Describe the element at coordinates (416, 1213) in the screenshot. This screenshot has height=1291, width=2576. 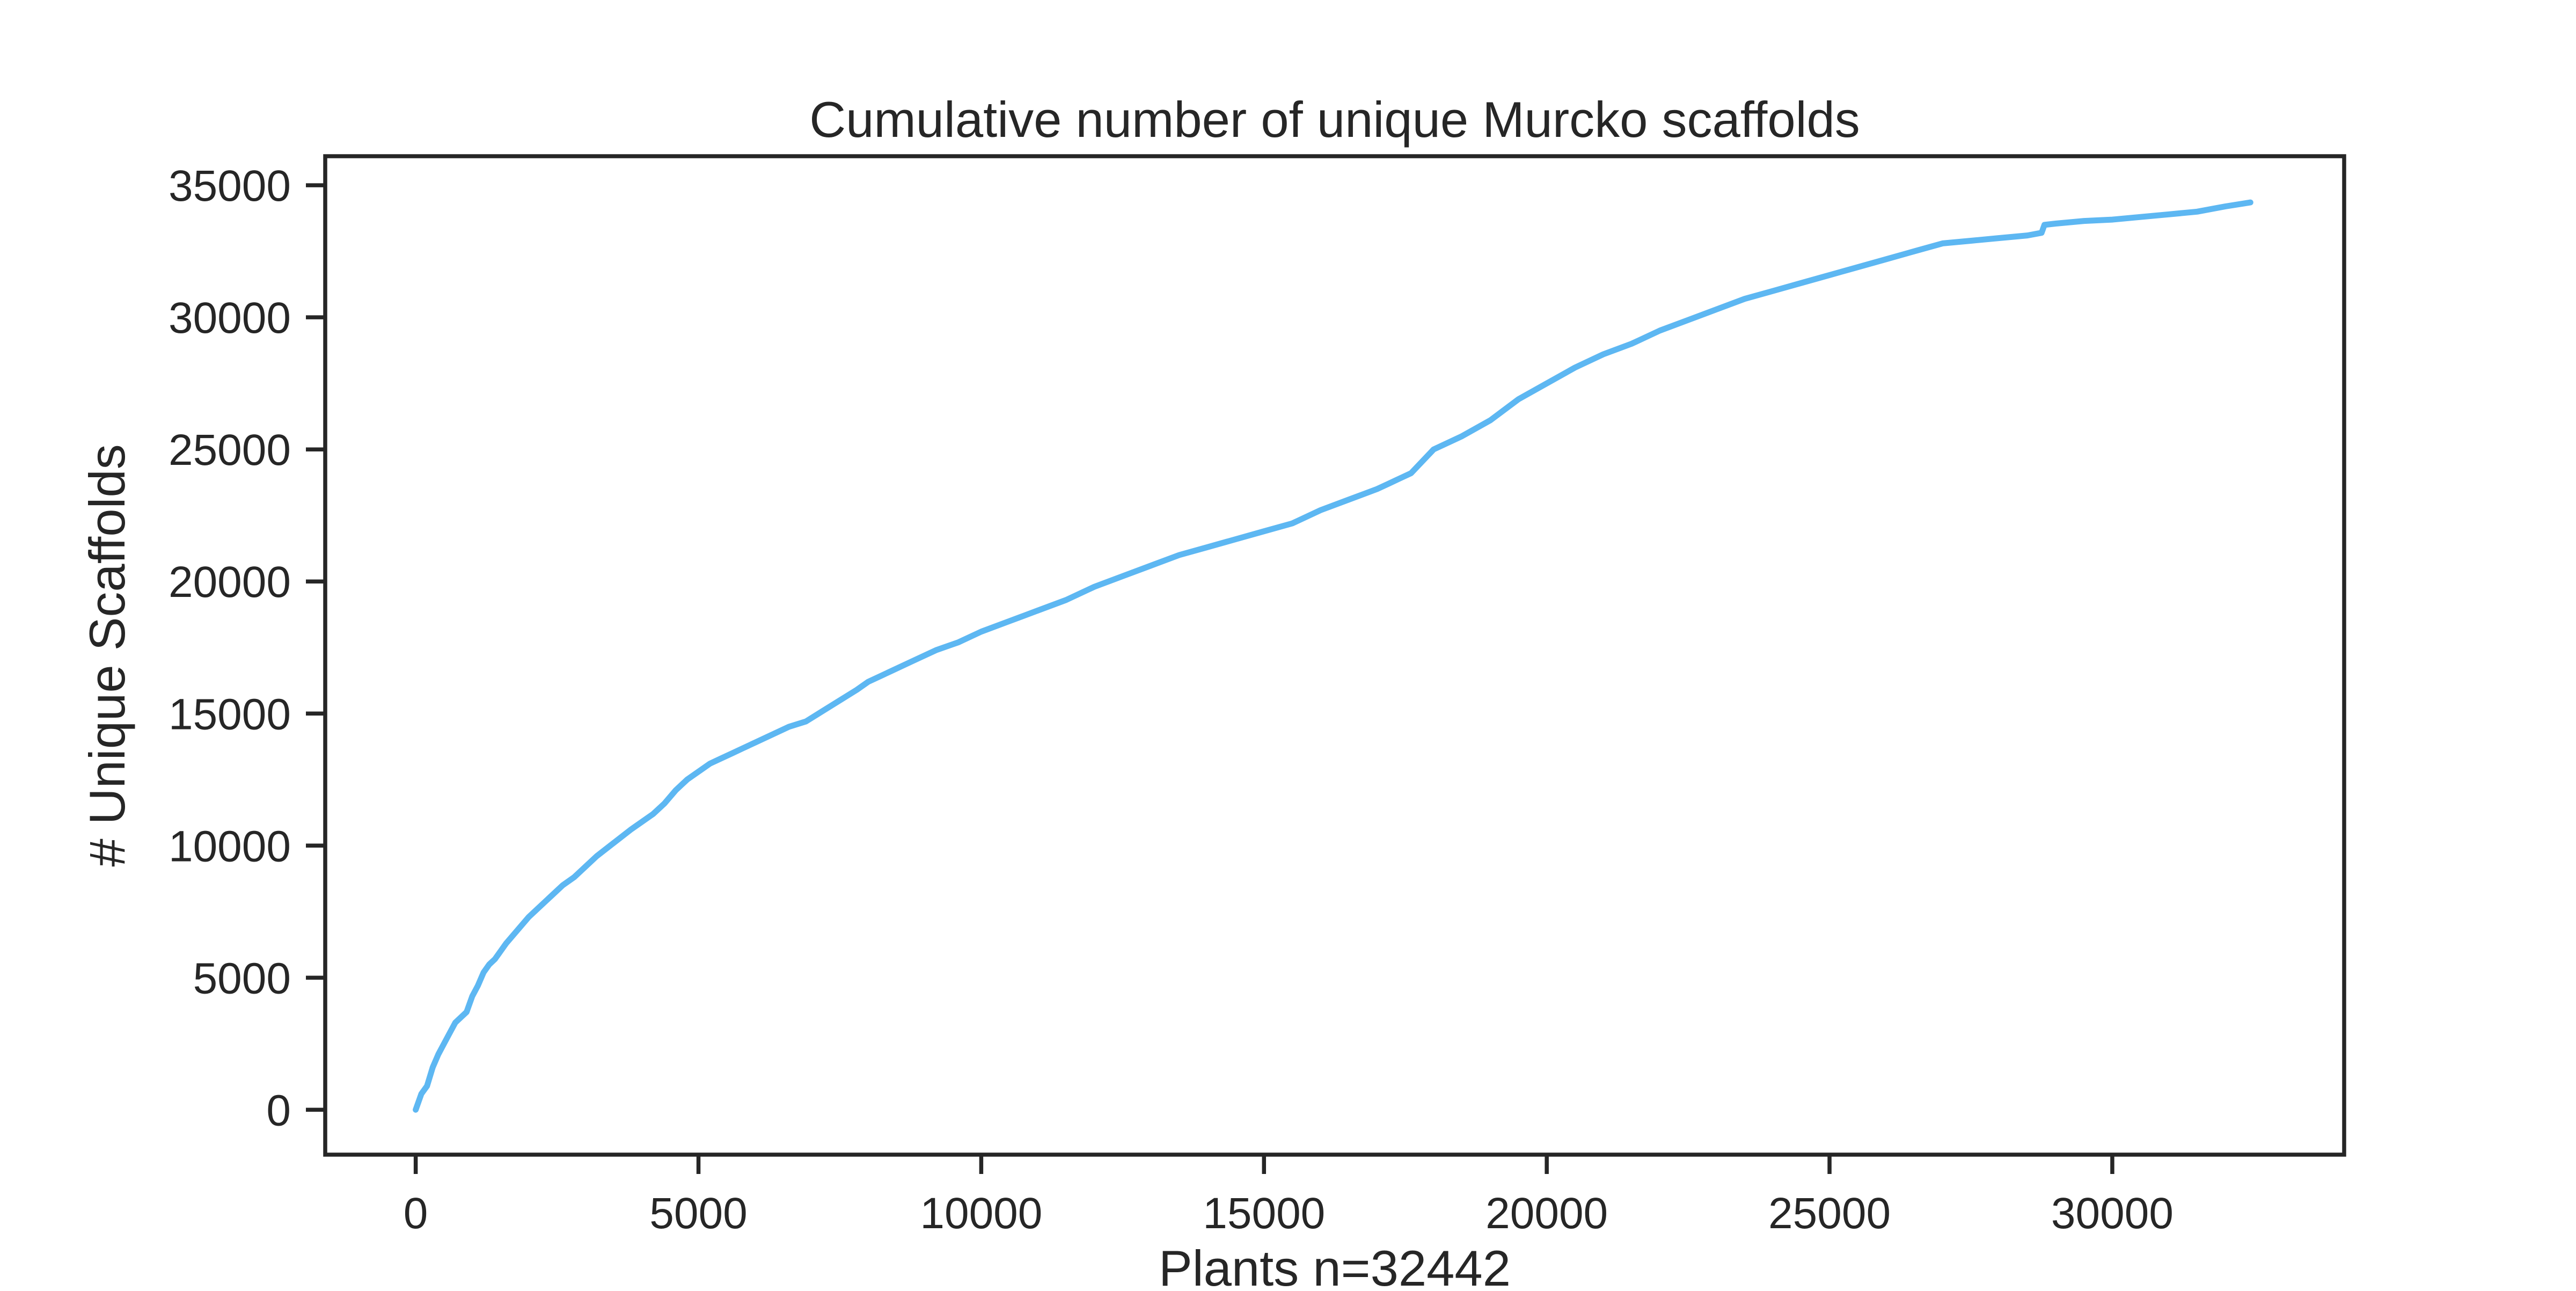
I see `x-tick-label-0: 0` at that location.